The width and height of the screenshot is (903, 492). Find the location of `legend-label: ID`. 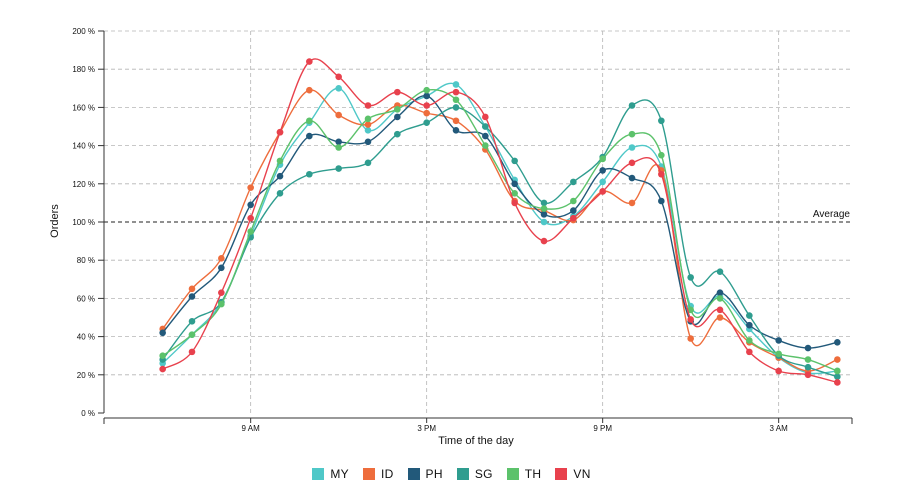

legend-label: ID is located at coordinates (387, 474).